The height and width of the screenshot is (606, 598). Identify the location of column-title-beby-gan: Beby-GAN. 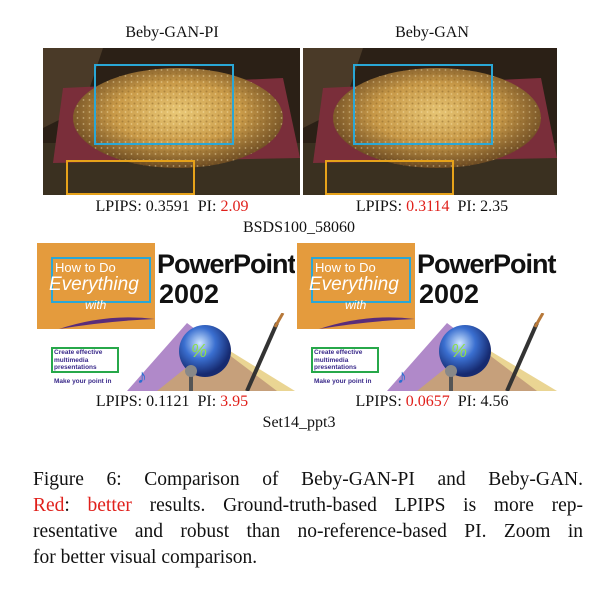
(432, 32).